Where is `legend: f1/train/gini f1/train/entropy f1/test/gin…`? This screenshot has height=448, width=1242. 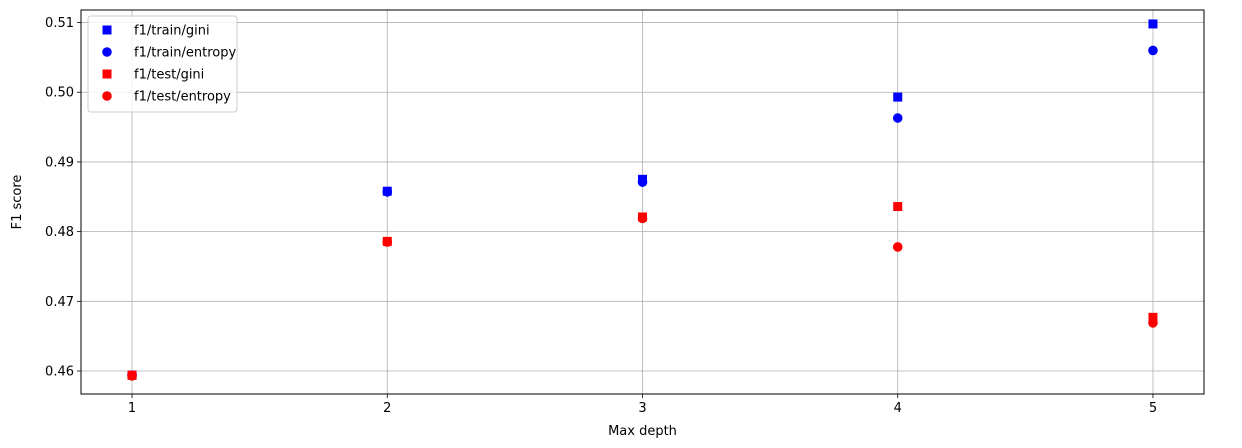 legend: f1/train/gini f1/train/entropy f1/test/gin… is located at coordinates (162, 64).